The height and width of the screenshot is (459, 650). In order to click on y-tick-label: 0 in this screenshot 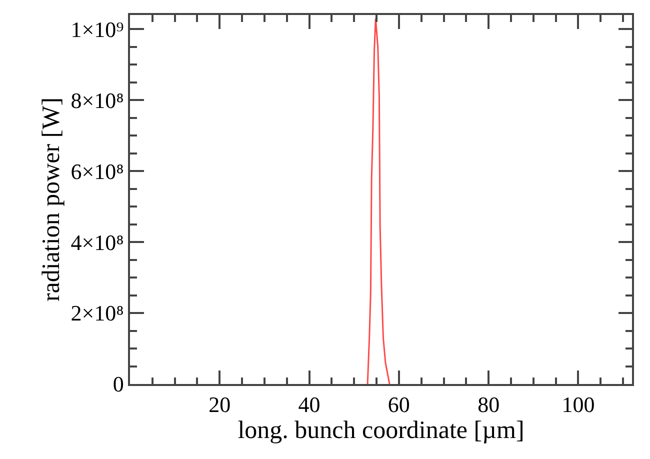, I will do `click(118, 384)`.